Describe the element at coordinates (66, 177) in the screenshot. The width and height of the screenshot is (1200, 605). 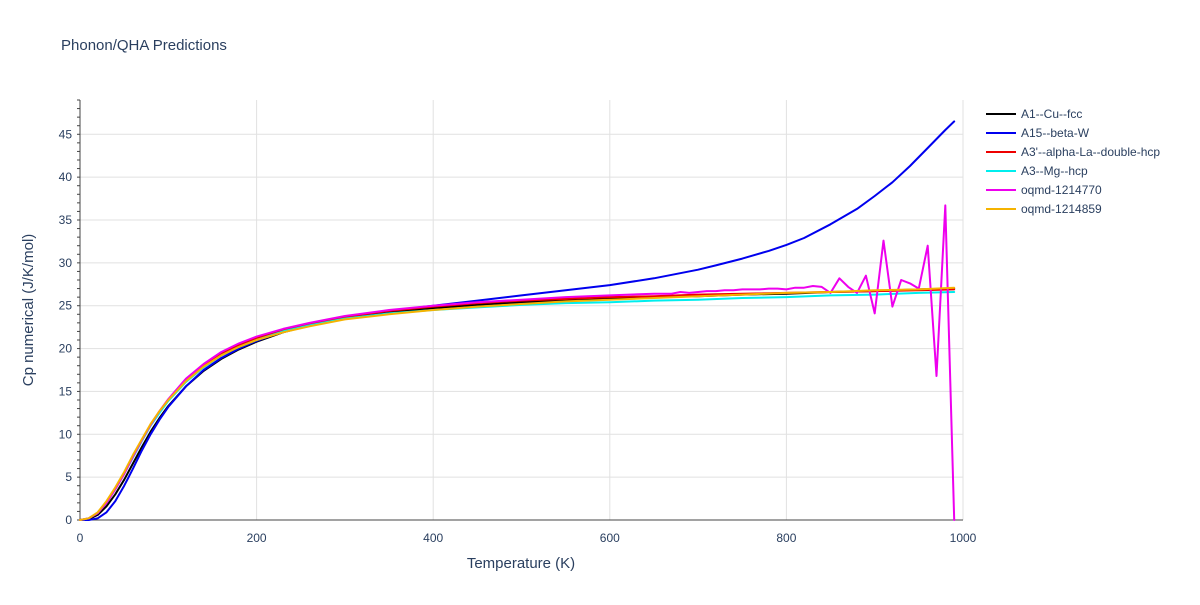
I see `y-tick-label: 40` at that location.